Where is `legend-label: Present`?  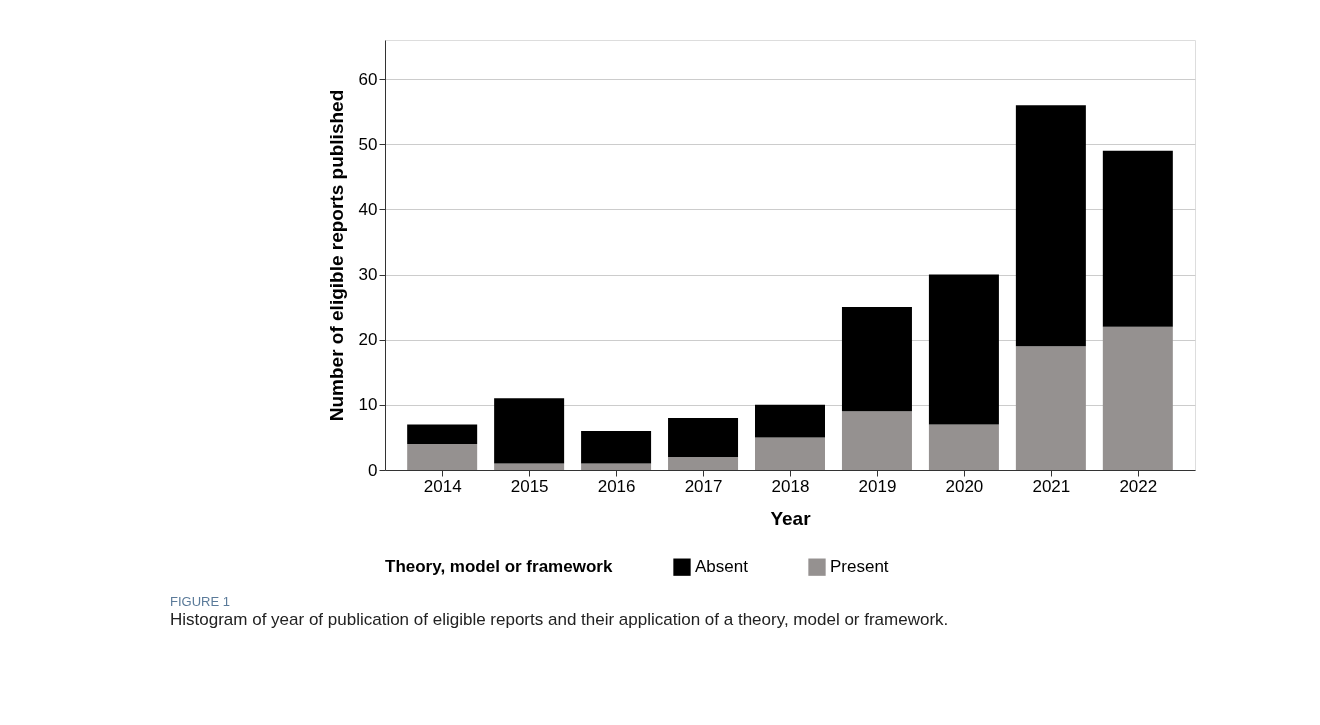 legend-label: Present is located at coordinates (859, 567).